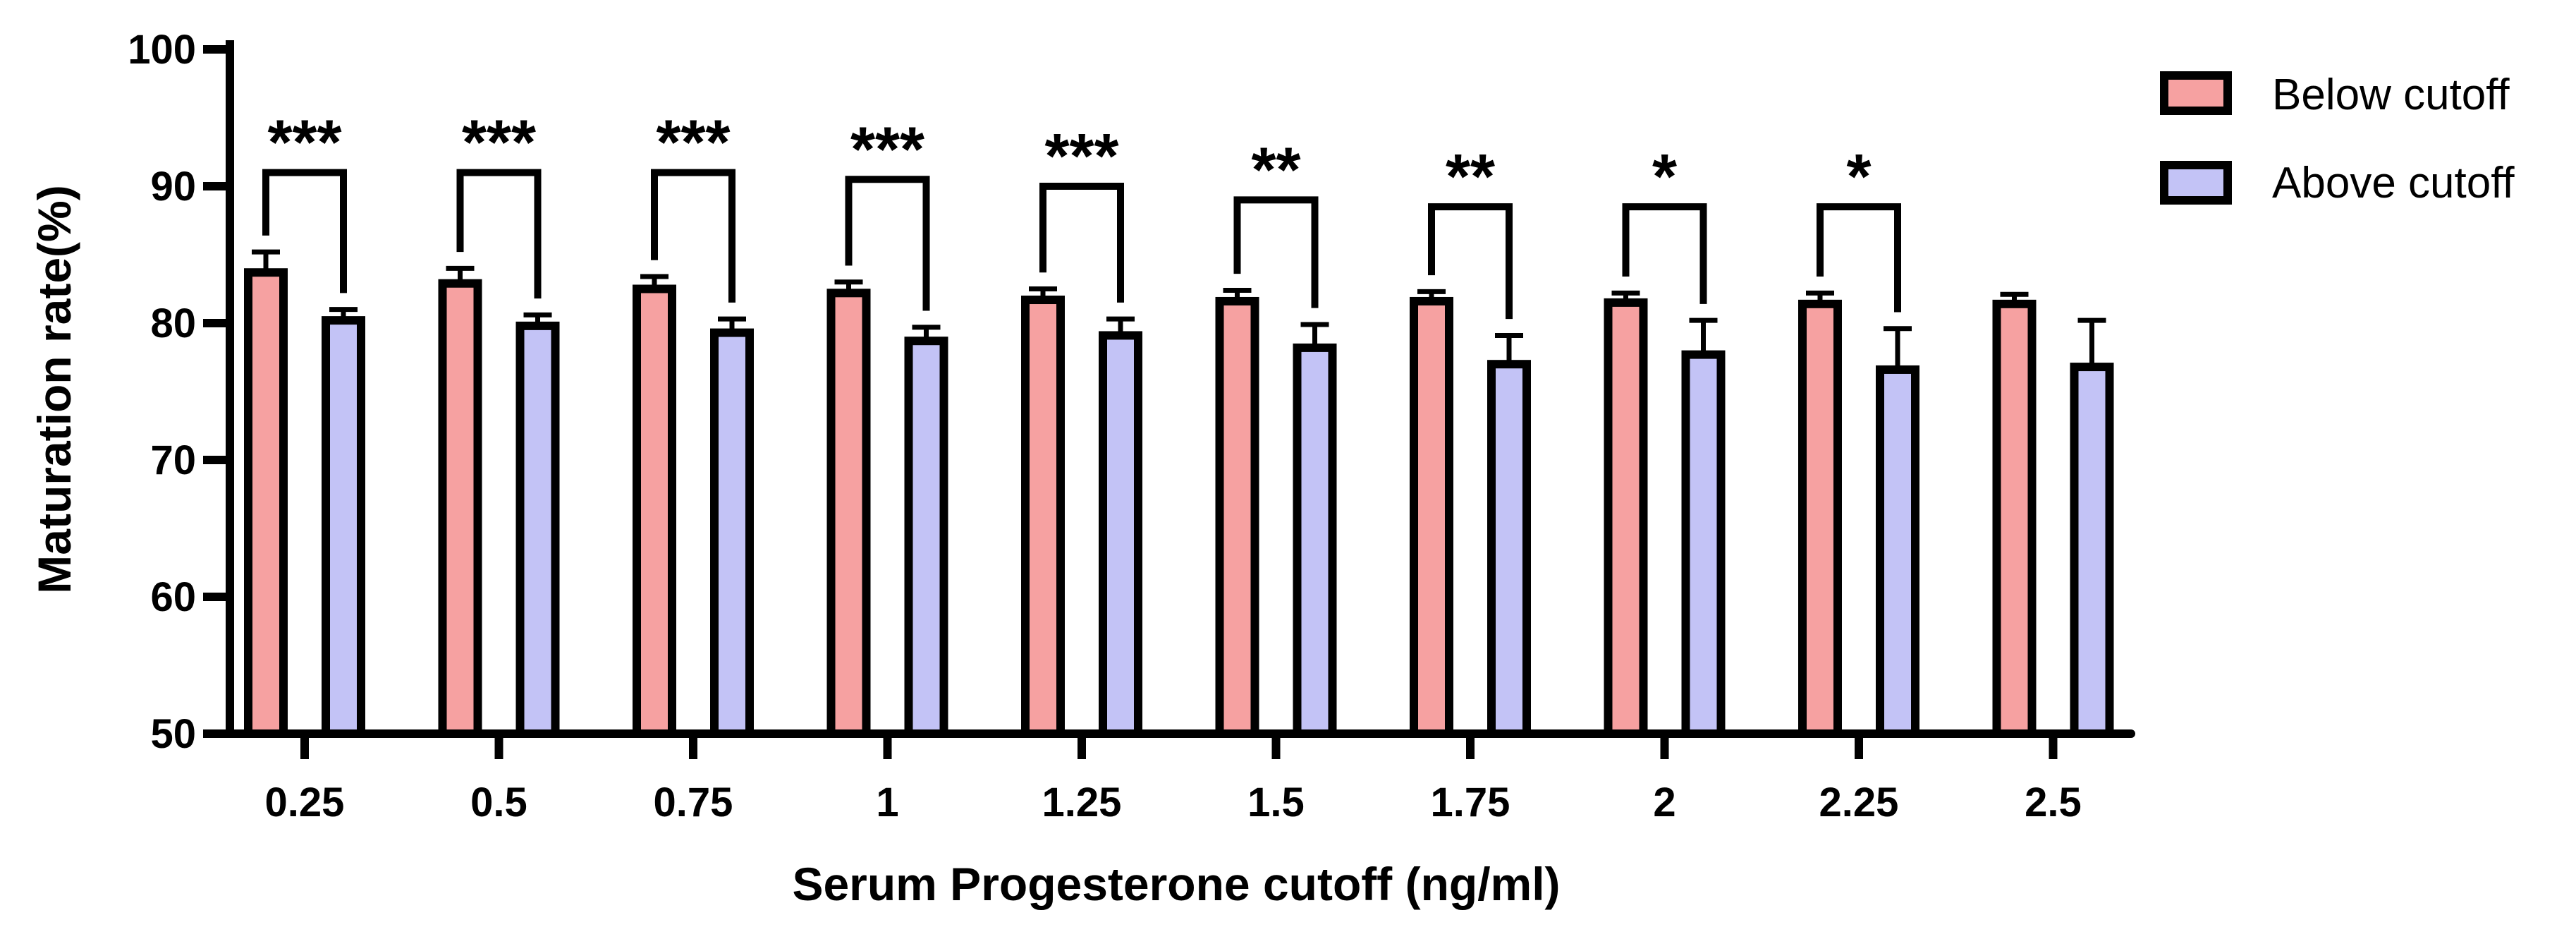 This screenshot has height=939, width=2576. I want to click on x-tick-label: 1, so click(887, 802).